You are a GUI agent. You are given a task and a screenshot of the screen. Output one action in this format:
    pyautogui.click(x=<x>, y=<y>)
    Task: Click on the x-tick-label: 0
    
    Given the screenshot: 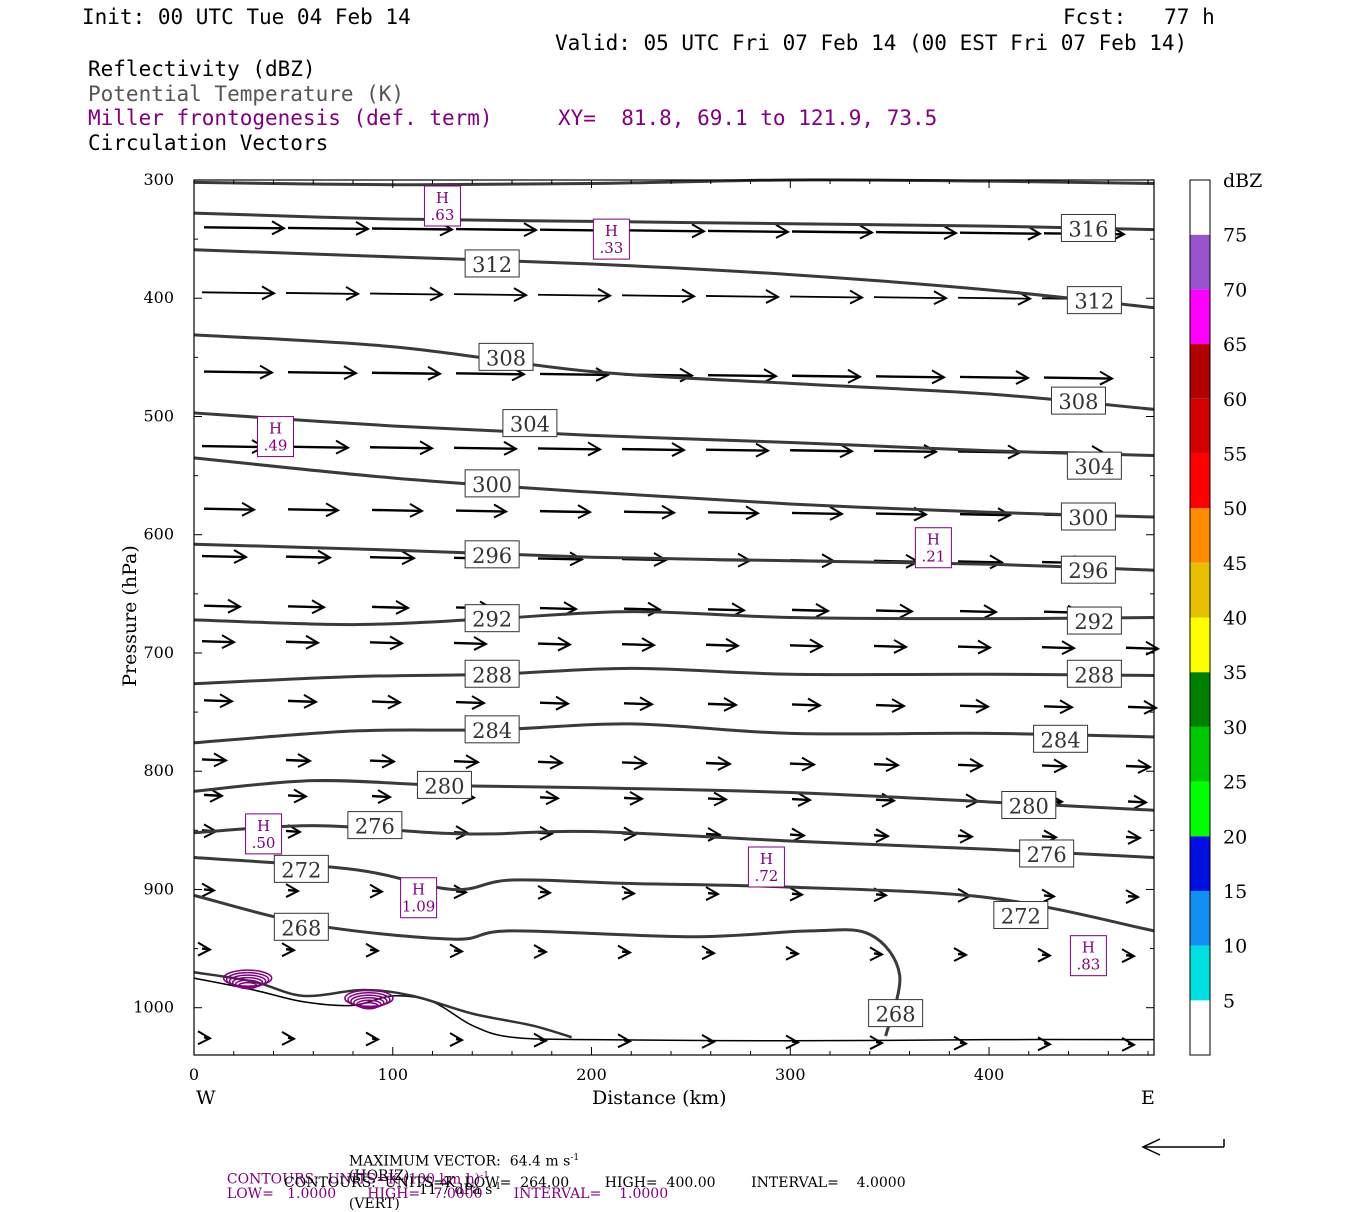 What is the action you would take?
    pyautogui.click(x=194, y=1074)
    